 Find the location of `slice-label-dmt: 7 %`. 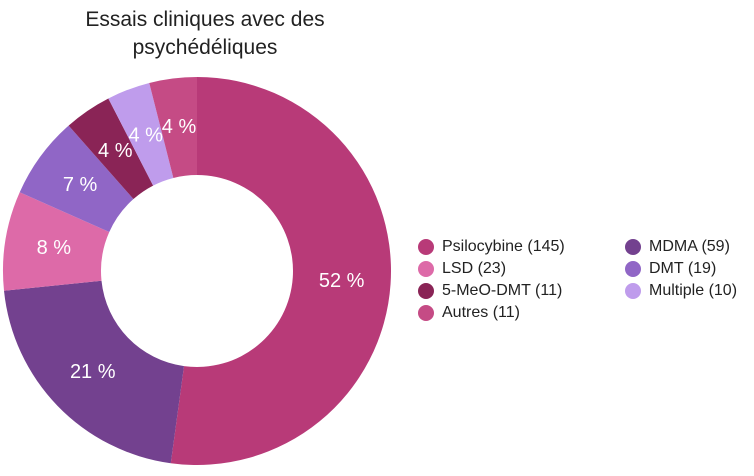

slice-label-dmt: 7 % is located at coordinates (80, 185).